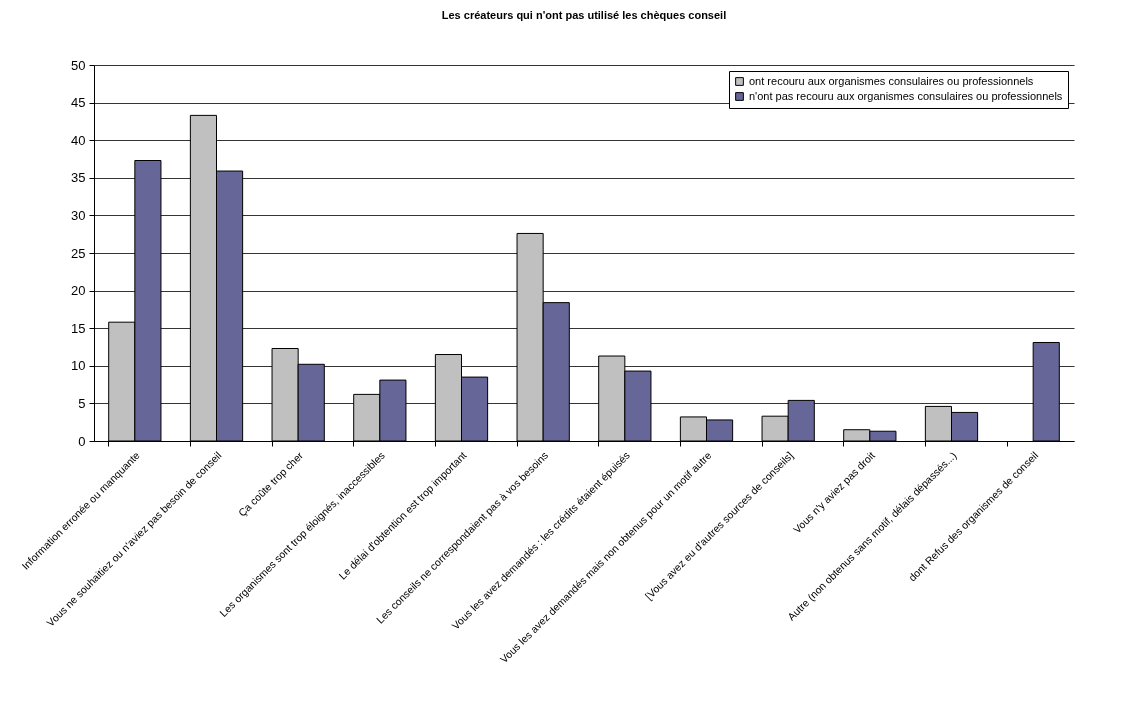 The image size is (1142, 728). Describe the element at coordinates (78, 65) in the screenshot. I see `y-tick-label: 50` at that location.